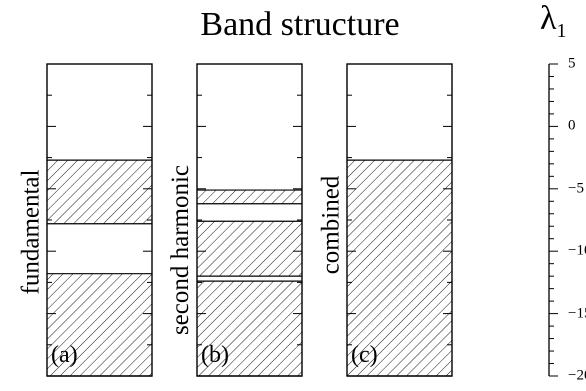 The height and width of the screenshot is (391, 586). What do you see at coordinates (572, 125) in the screenshot?
I see `axis-tick-label: 0` at bounding box center [572, 125].